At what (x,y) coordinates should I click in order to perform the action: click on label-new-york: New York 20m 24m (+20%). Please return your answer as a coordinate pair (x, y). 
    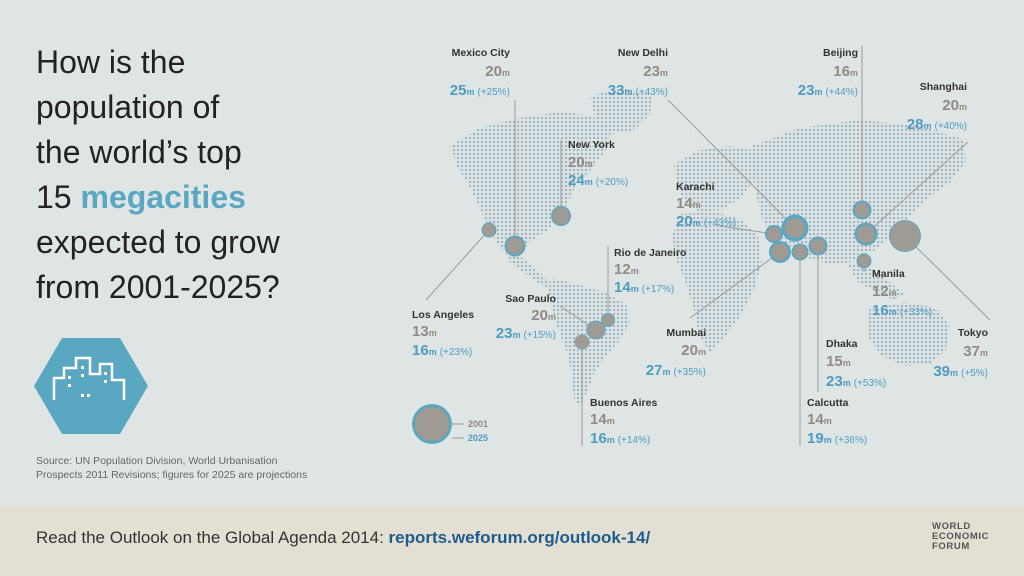
    Looking at the image, I should click on (598, 164).